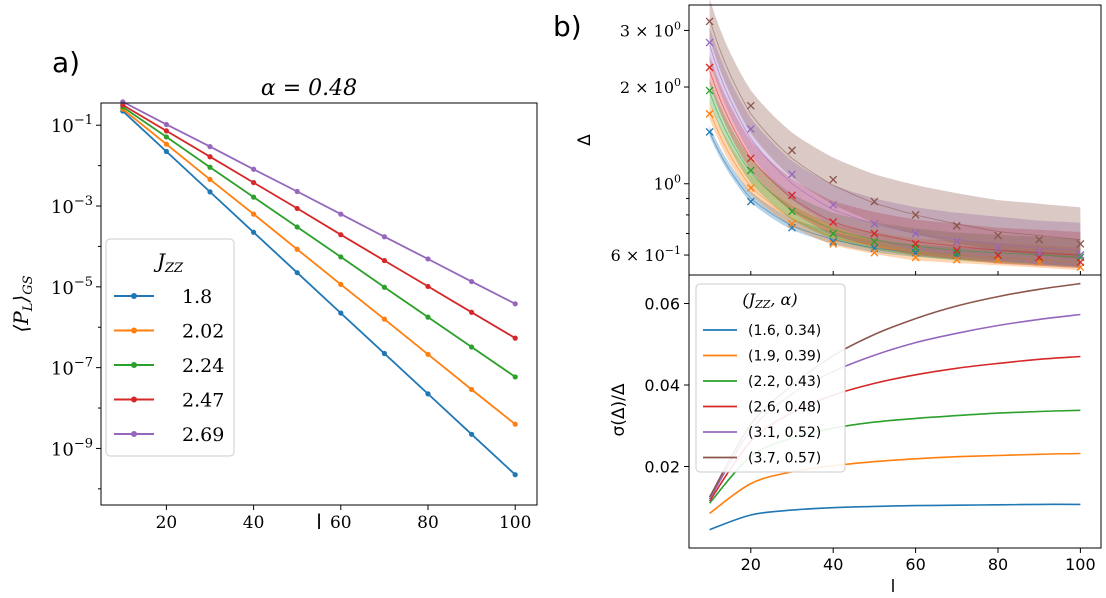 Image resolution: width=1106 pixels, height=598 pixels. What do you see at coordinates (167, 523) in the screenshot?
I see `x-tick-label: 20` at bounding box center [167, 523].